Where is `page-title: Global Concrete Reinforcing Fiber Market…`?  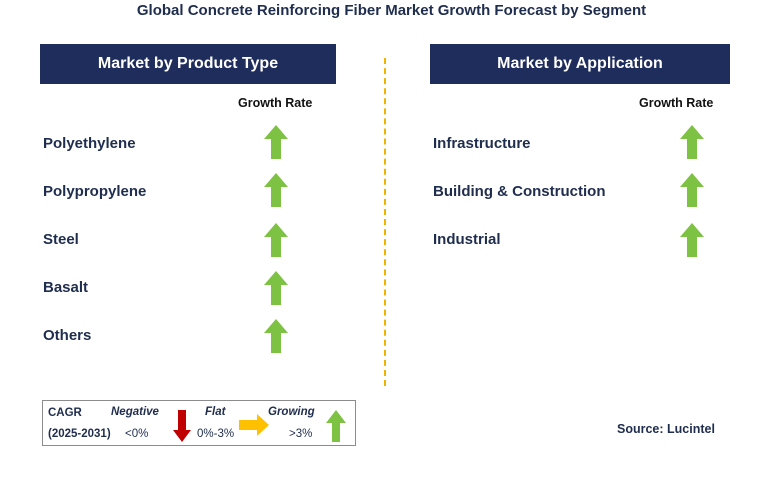
page-title: Global Concrete Reinforcing Fiber Market… is located at coordinates (391, 10).